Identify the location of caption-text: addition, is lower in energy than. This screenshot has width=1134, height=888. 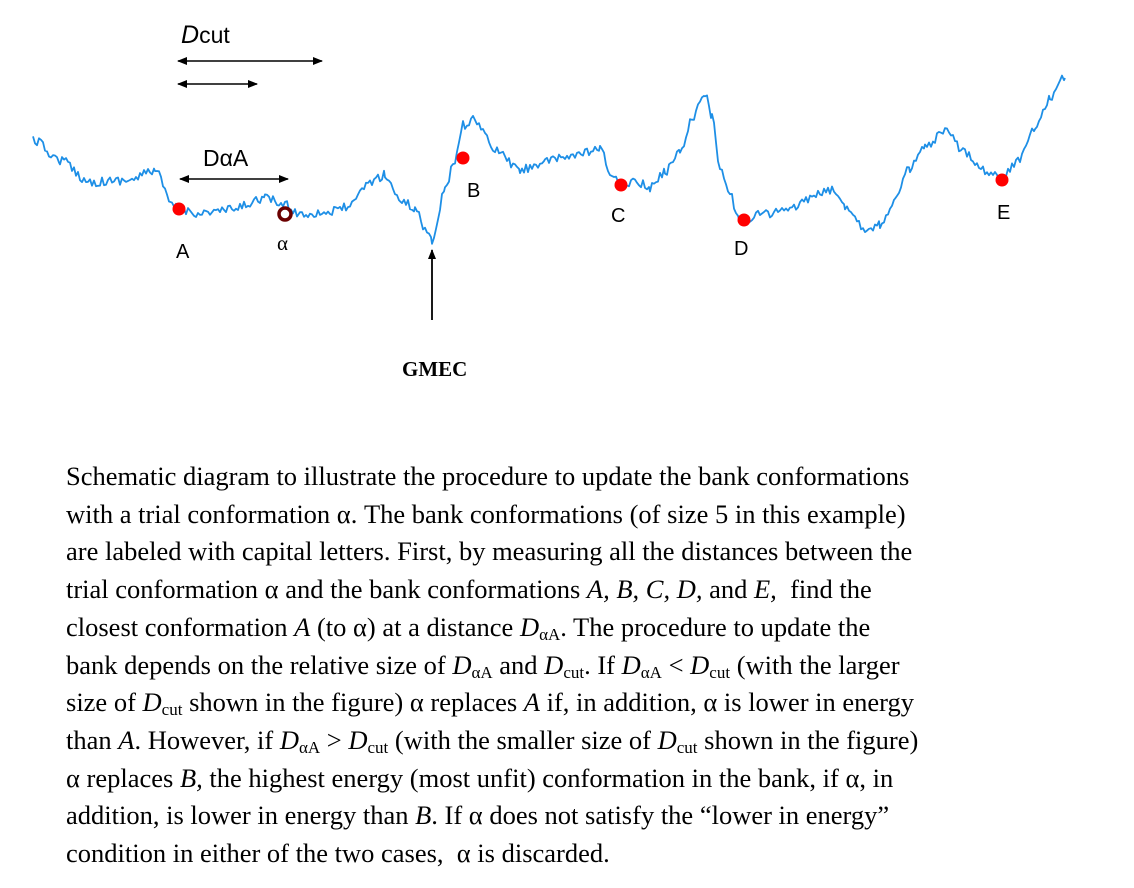
(241, 815).